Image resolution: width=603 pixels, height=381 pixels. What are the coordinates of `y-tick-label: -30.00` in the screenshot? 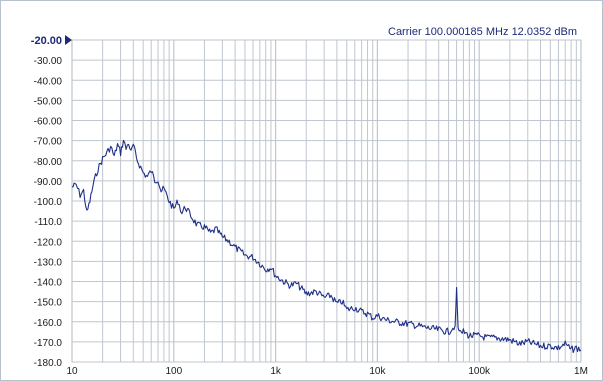 It's located at (48, 61).